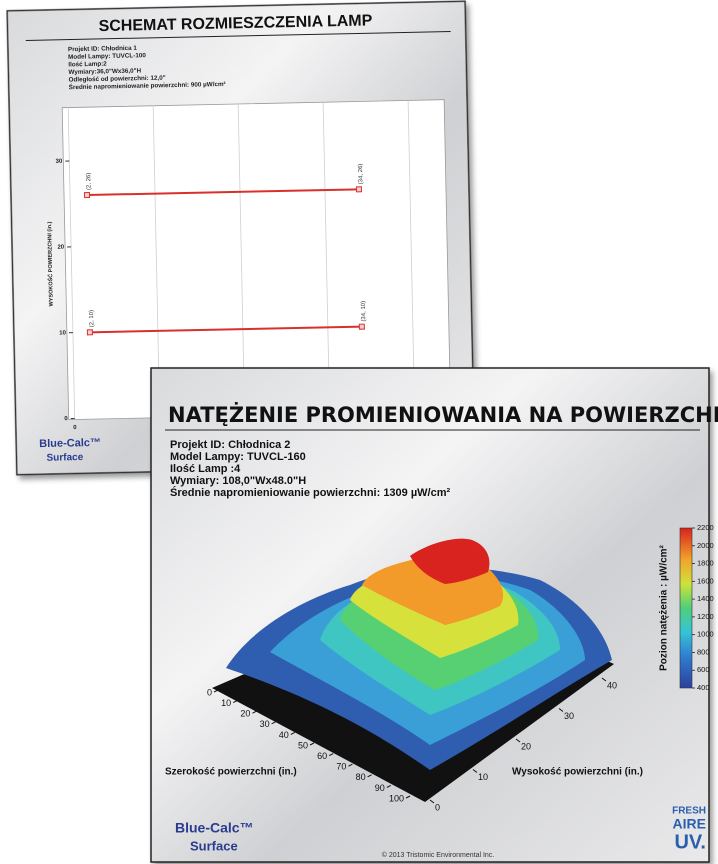 The width and height of the screenshot is (718, 864). I want to click on x-tick-label: 60, so click(322, 756).